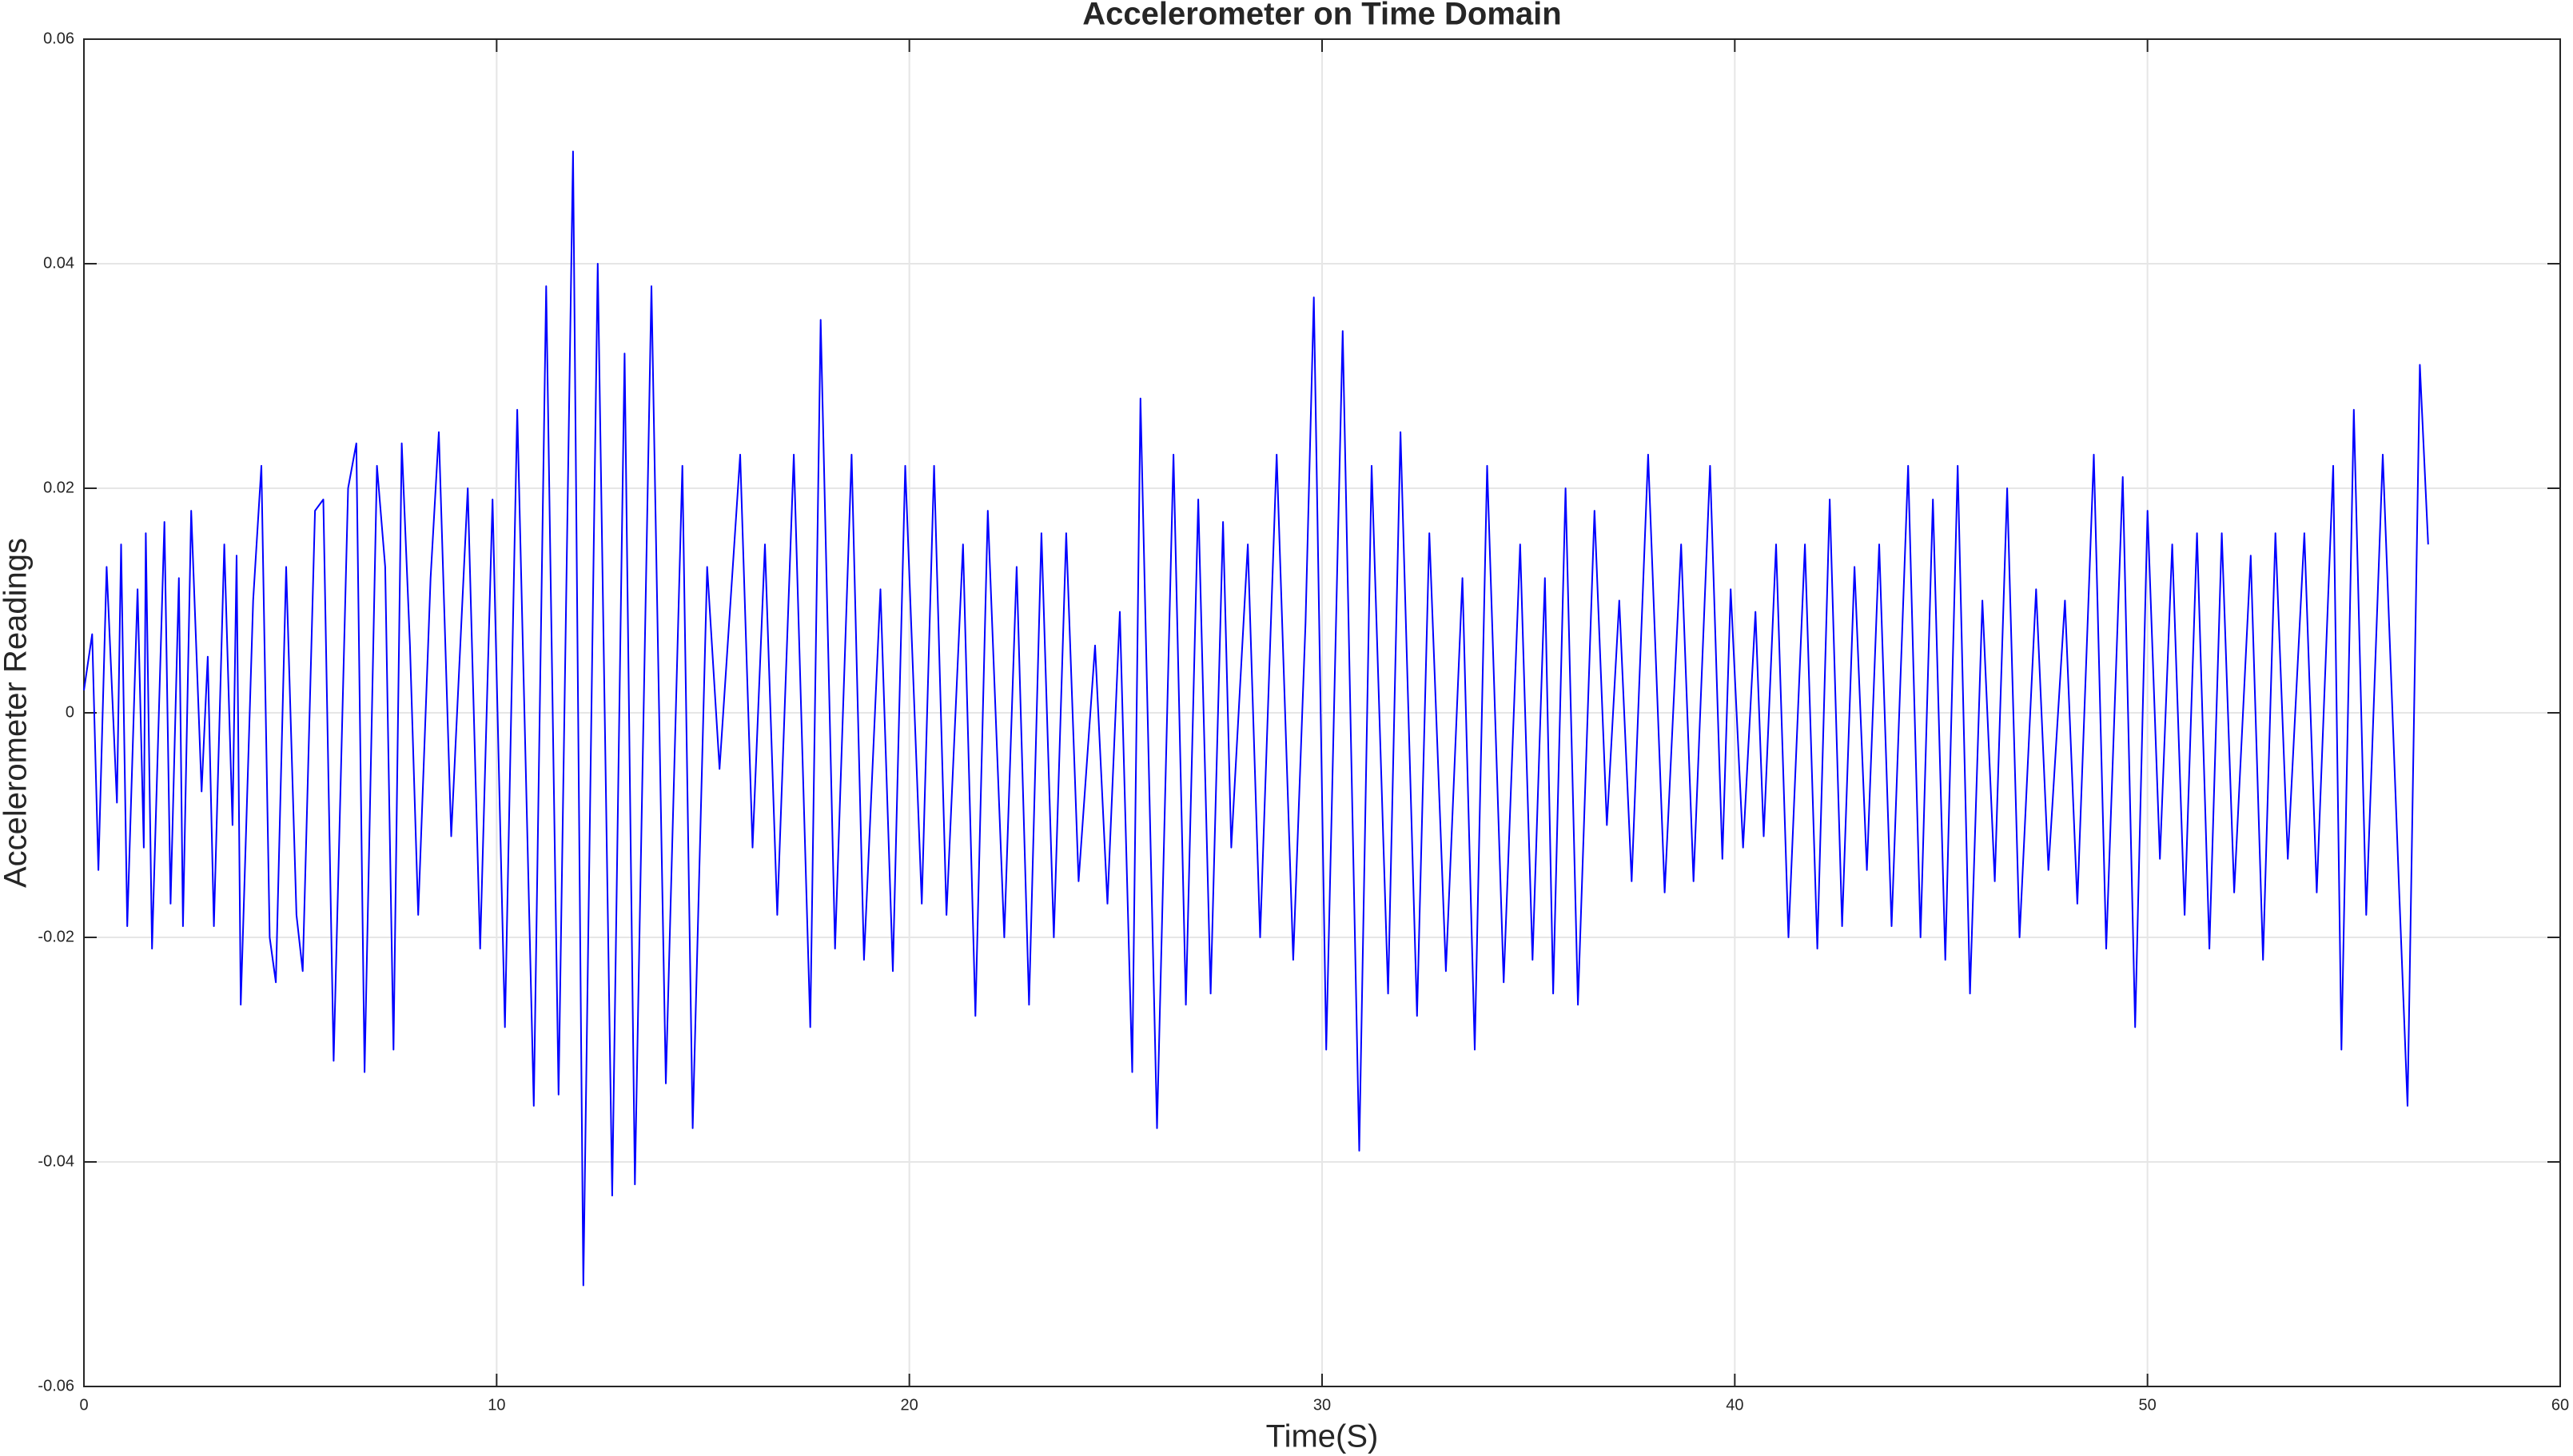 The width and height of the screenshot is (2573, 1456). I want to click on x-tick-label: 10, so click(496, 1405).